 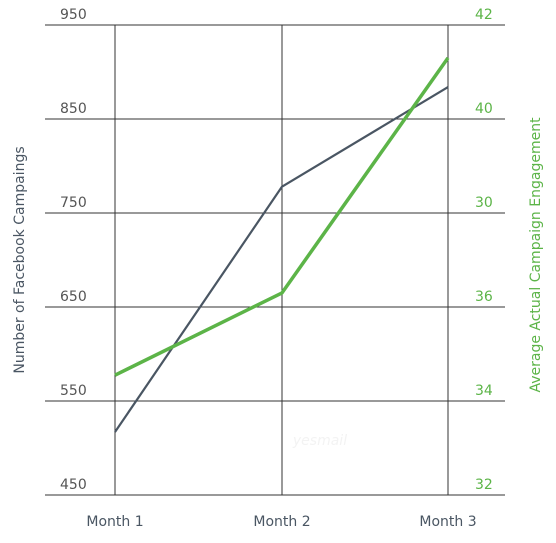 I want to click on y-tick-label: 650, so click(x=73, y=297).